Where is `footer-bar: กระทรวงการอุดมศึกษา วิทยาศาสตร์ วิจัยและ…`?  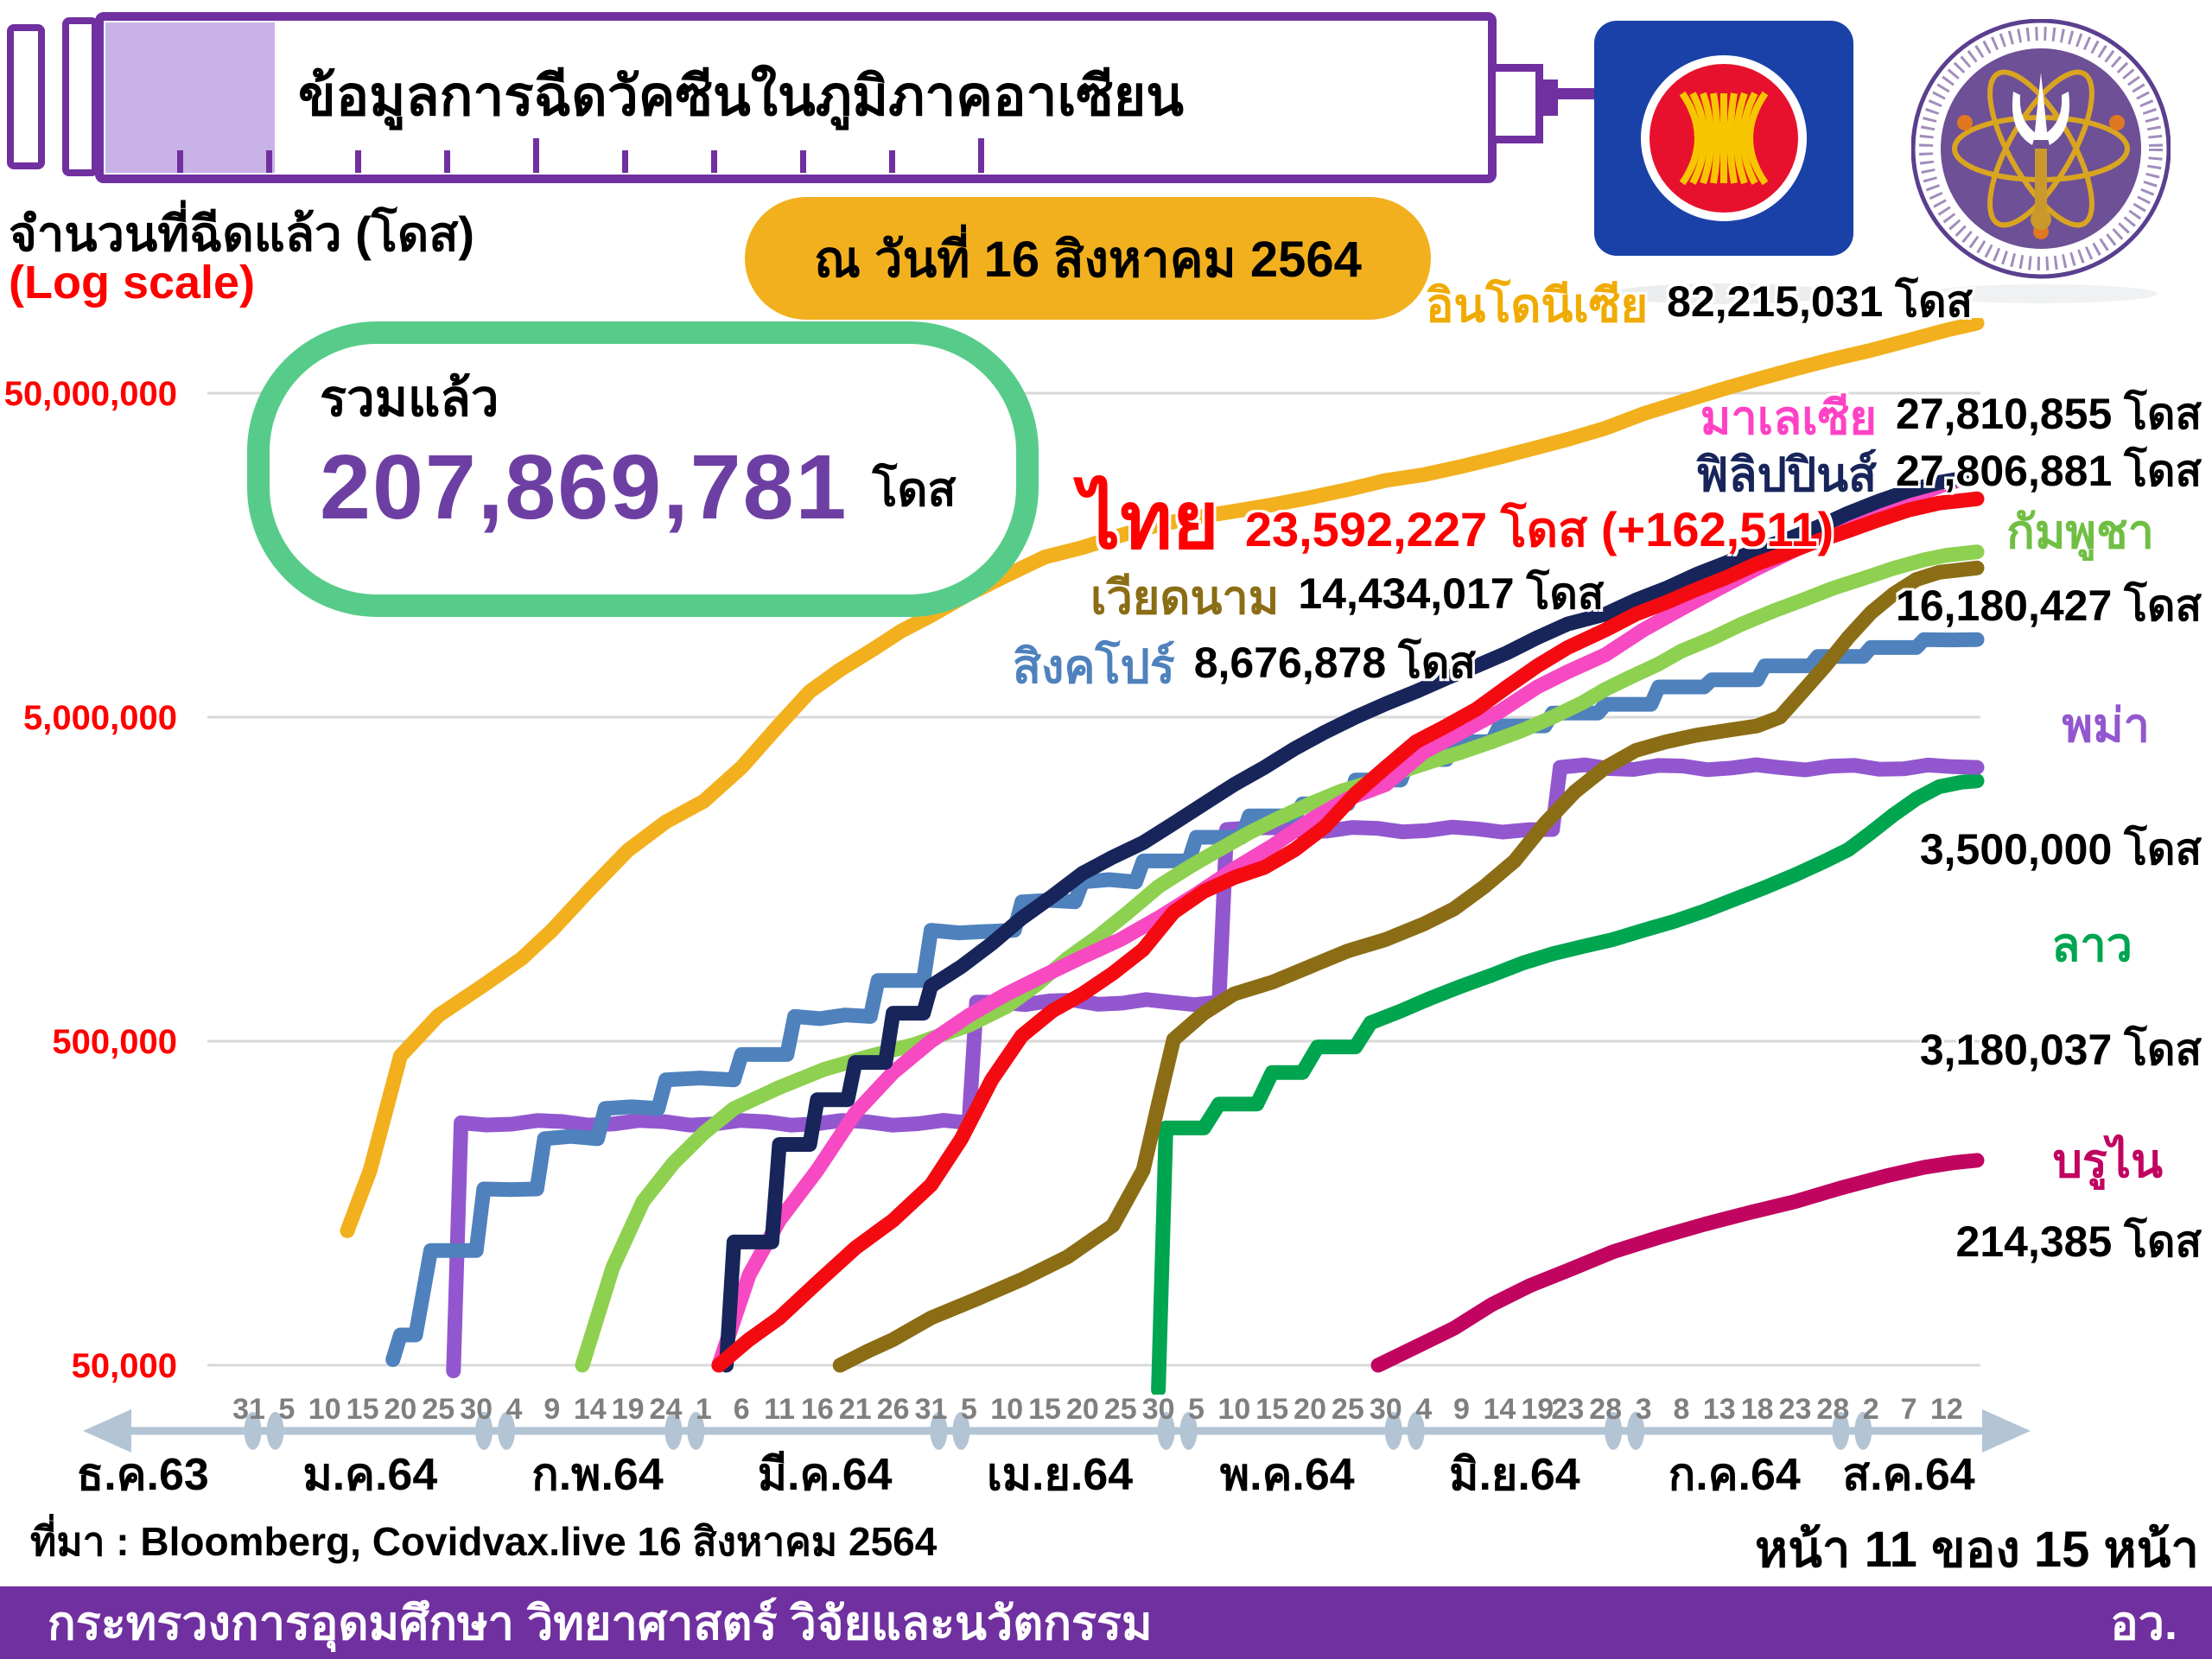 footer-bar: กระทรวงการอุดมศึกษา วิทยาศาสตร์ วิจัยและ… is located at coordinates (1106, 1622).